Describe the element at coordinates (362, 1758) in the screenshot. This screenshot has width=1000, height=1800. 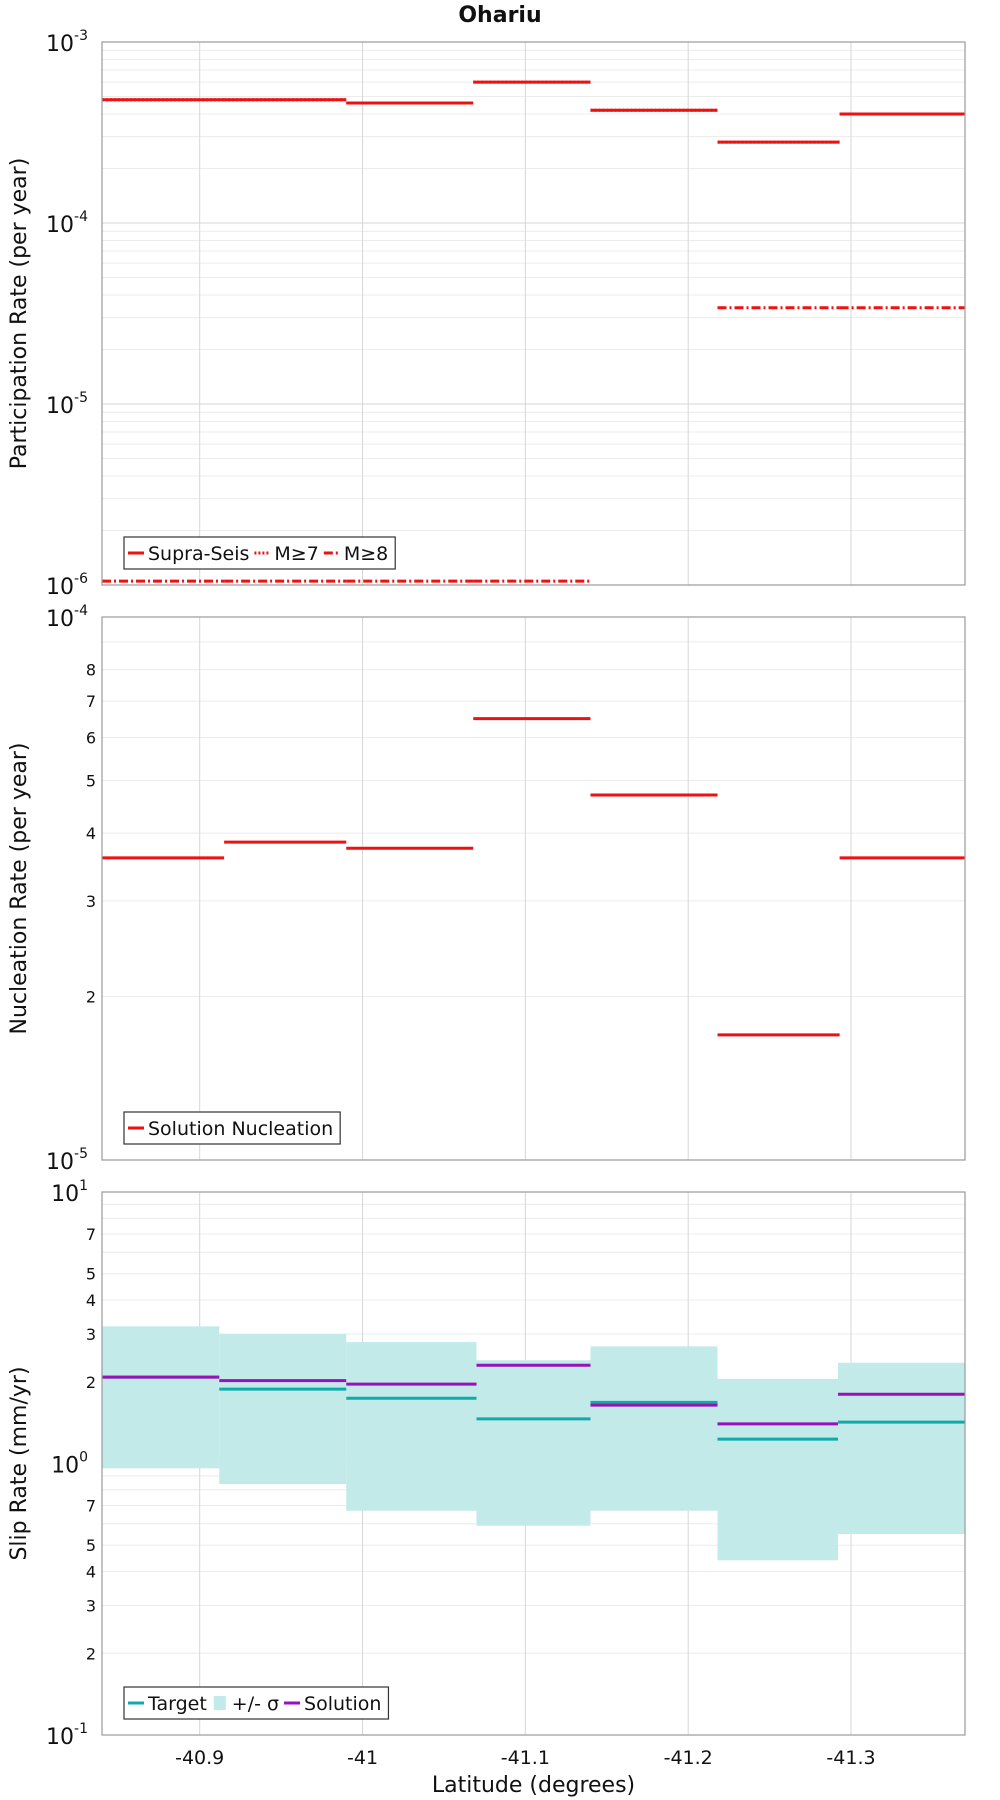
I see `x-tick-label: -41` at that location.